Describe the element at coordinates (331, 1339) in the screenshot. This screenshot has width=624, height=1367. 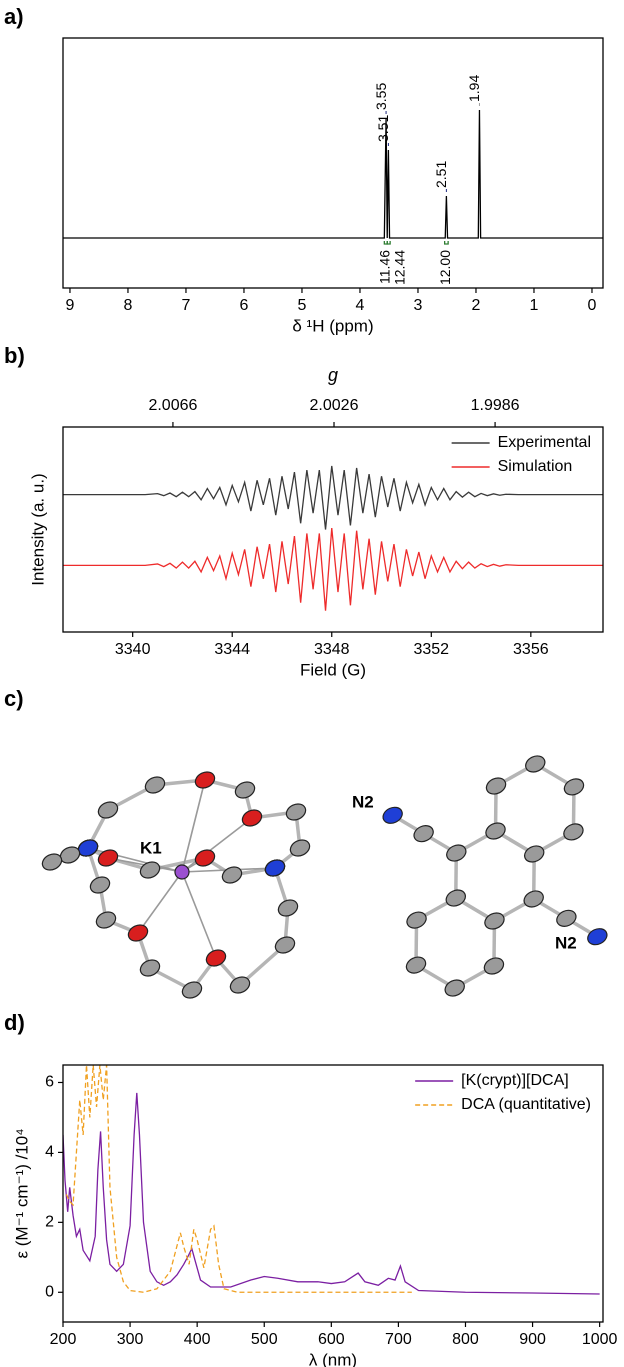
I see `x-tick-label: 600` at that location.